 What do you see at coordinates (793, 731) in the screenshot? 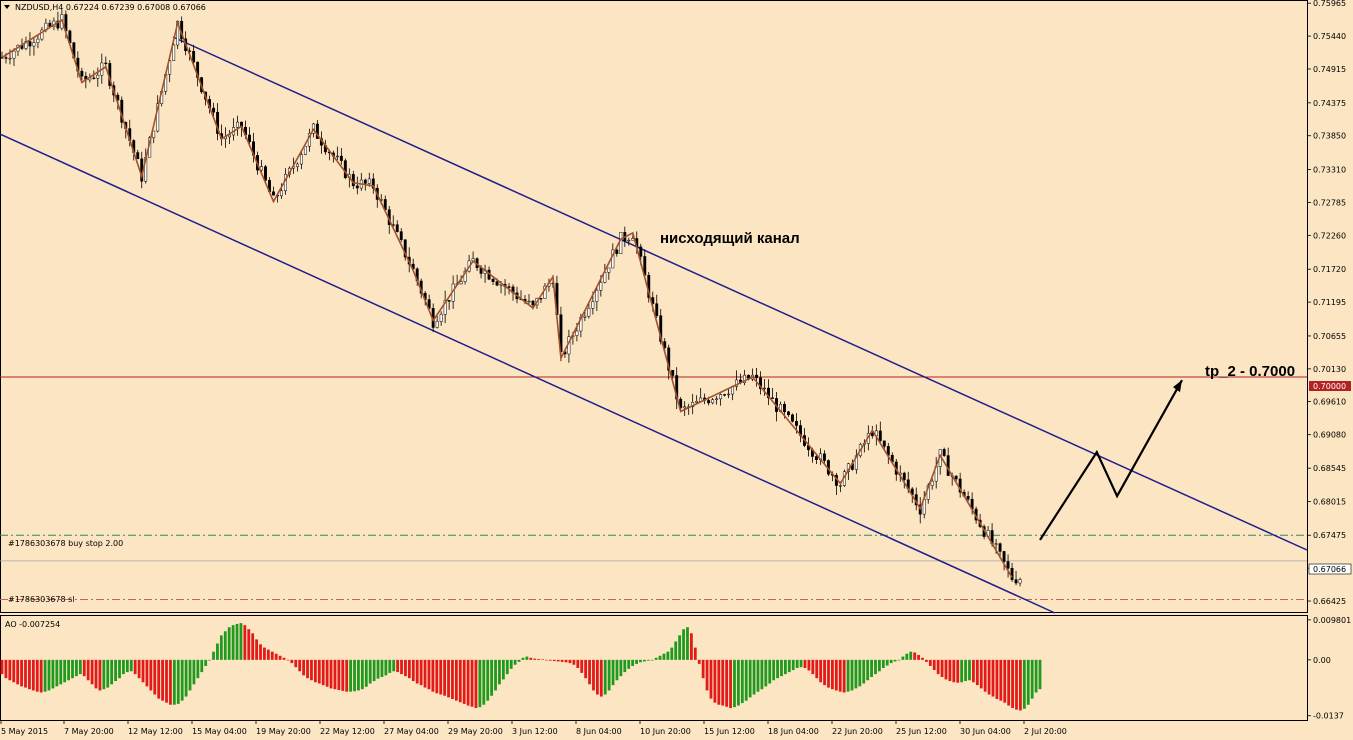
I see `time-tick-label: 18 Jun 04:00` at bounding box center [793, 731].